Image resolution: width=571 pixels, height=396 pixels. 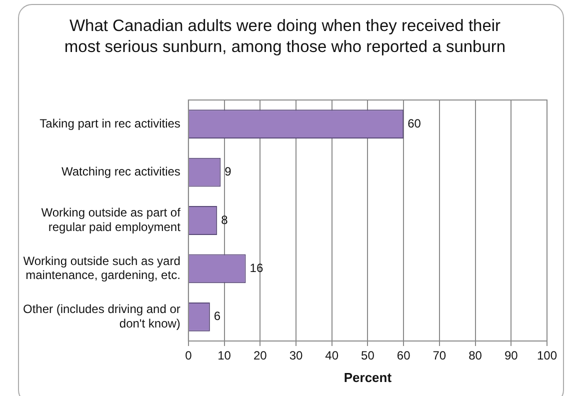 I want to click on y-tick-label: Taking part in rec activities, so click(x=110, y=123).